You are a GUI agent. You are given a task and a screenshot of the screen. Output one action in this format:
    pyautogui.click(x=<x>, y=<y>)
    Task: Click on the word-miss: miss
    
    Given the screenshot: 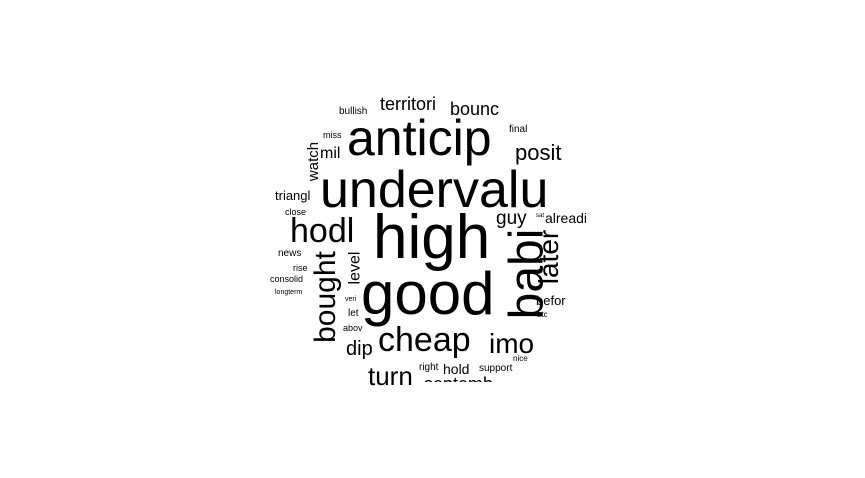 What is the action you would take?
    pyautogui.click(x=332, y=135)
    